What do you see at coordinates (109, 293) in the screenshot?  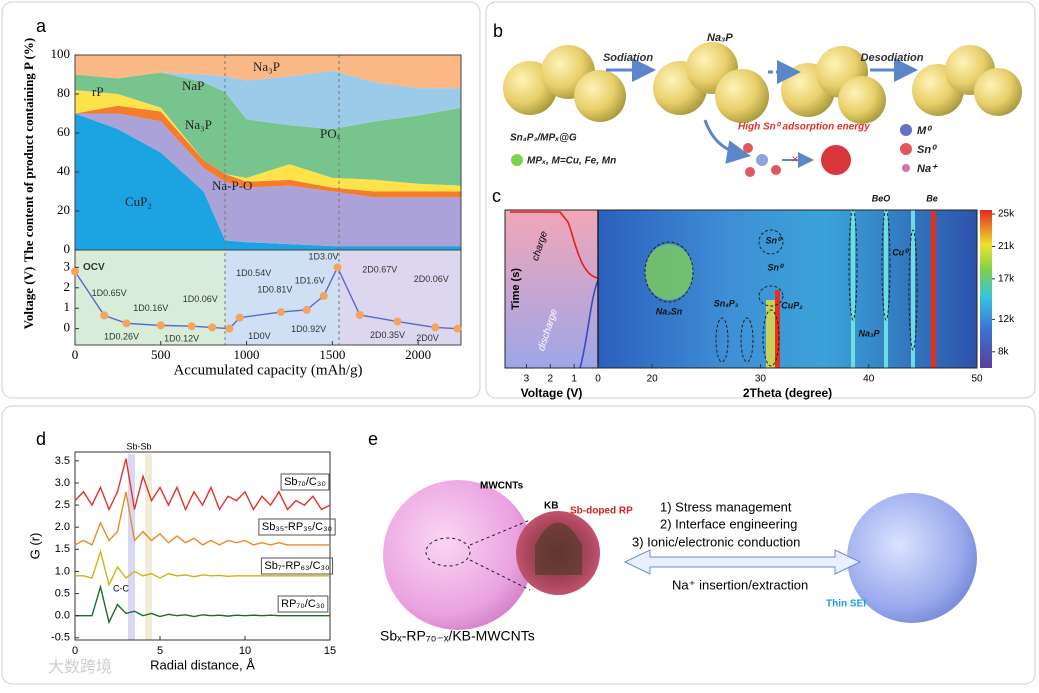 I see `point-label: 1D0.65V` at bounding box center [109, 293].